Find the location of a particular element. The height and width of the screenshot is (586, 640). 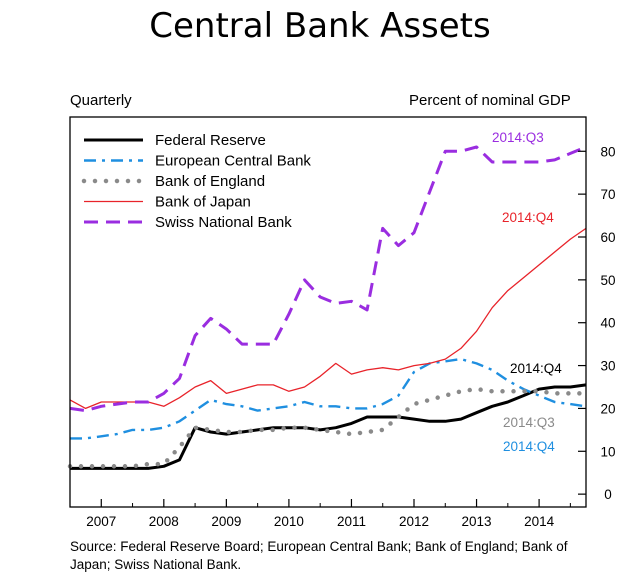

x-tick-label: 2013 is located at coordinates (477, 521).